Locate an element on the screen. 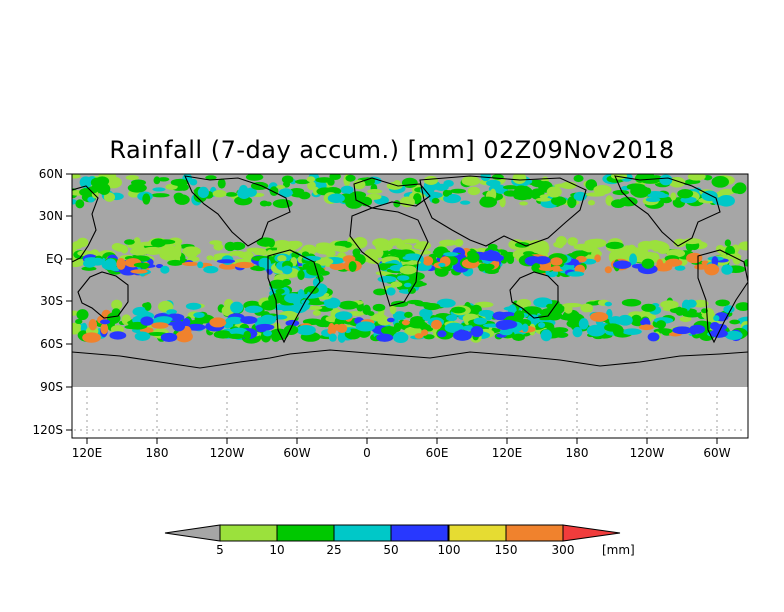  asia-outline is located at coordinates (503, 211).